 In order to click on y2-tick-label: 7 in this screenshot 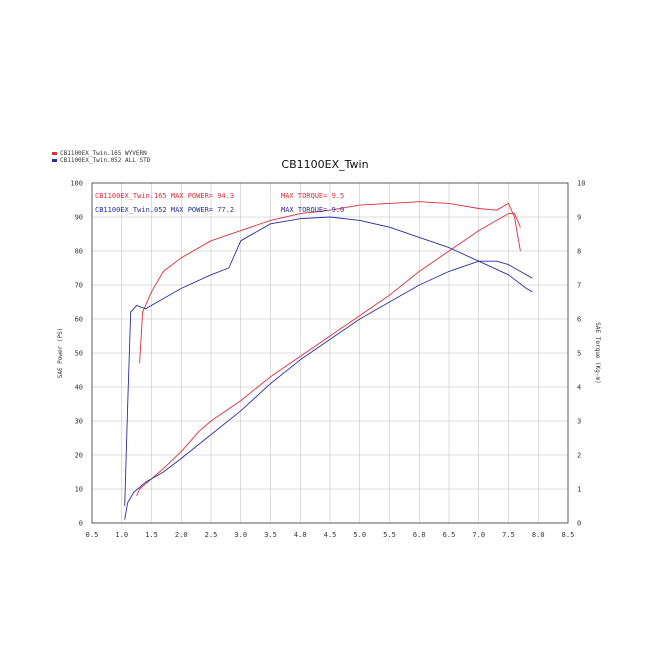, I will do `click(579, 286)`.